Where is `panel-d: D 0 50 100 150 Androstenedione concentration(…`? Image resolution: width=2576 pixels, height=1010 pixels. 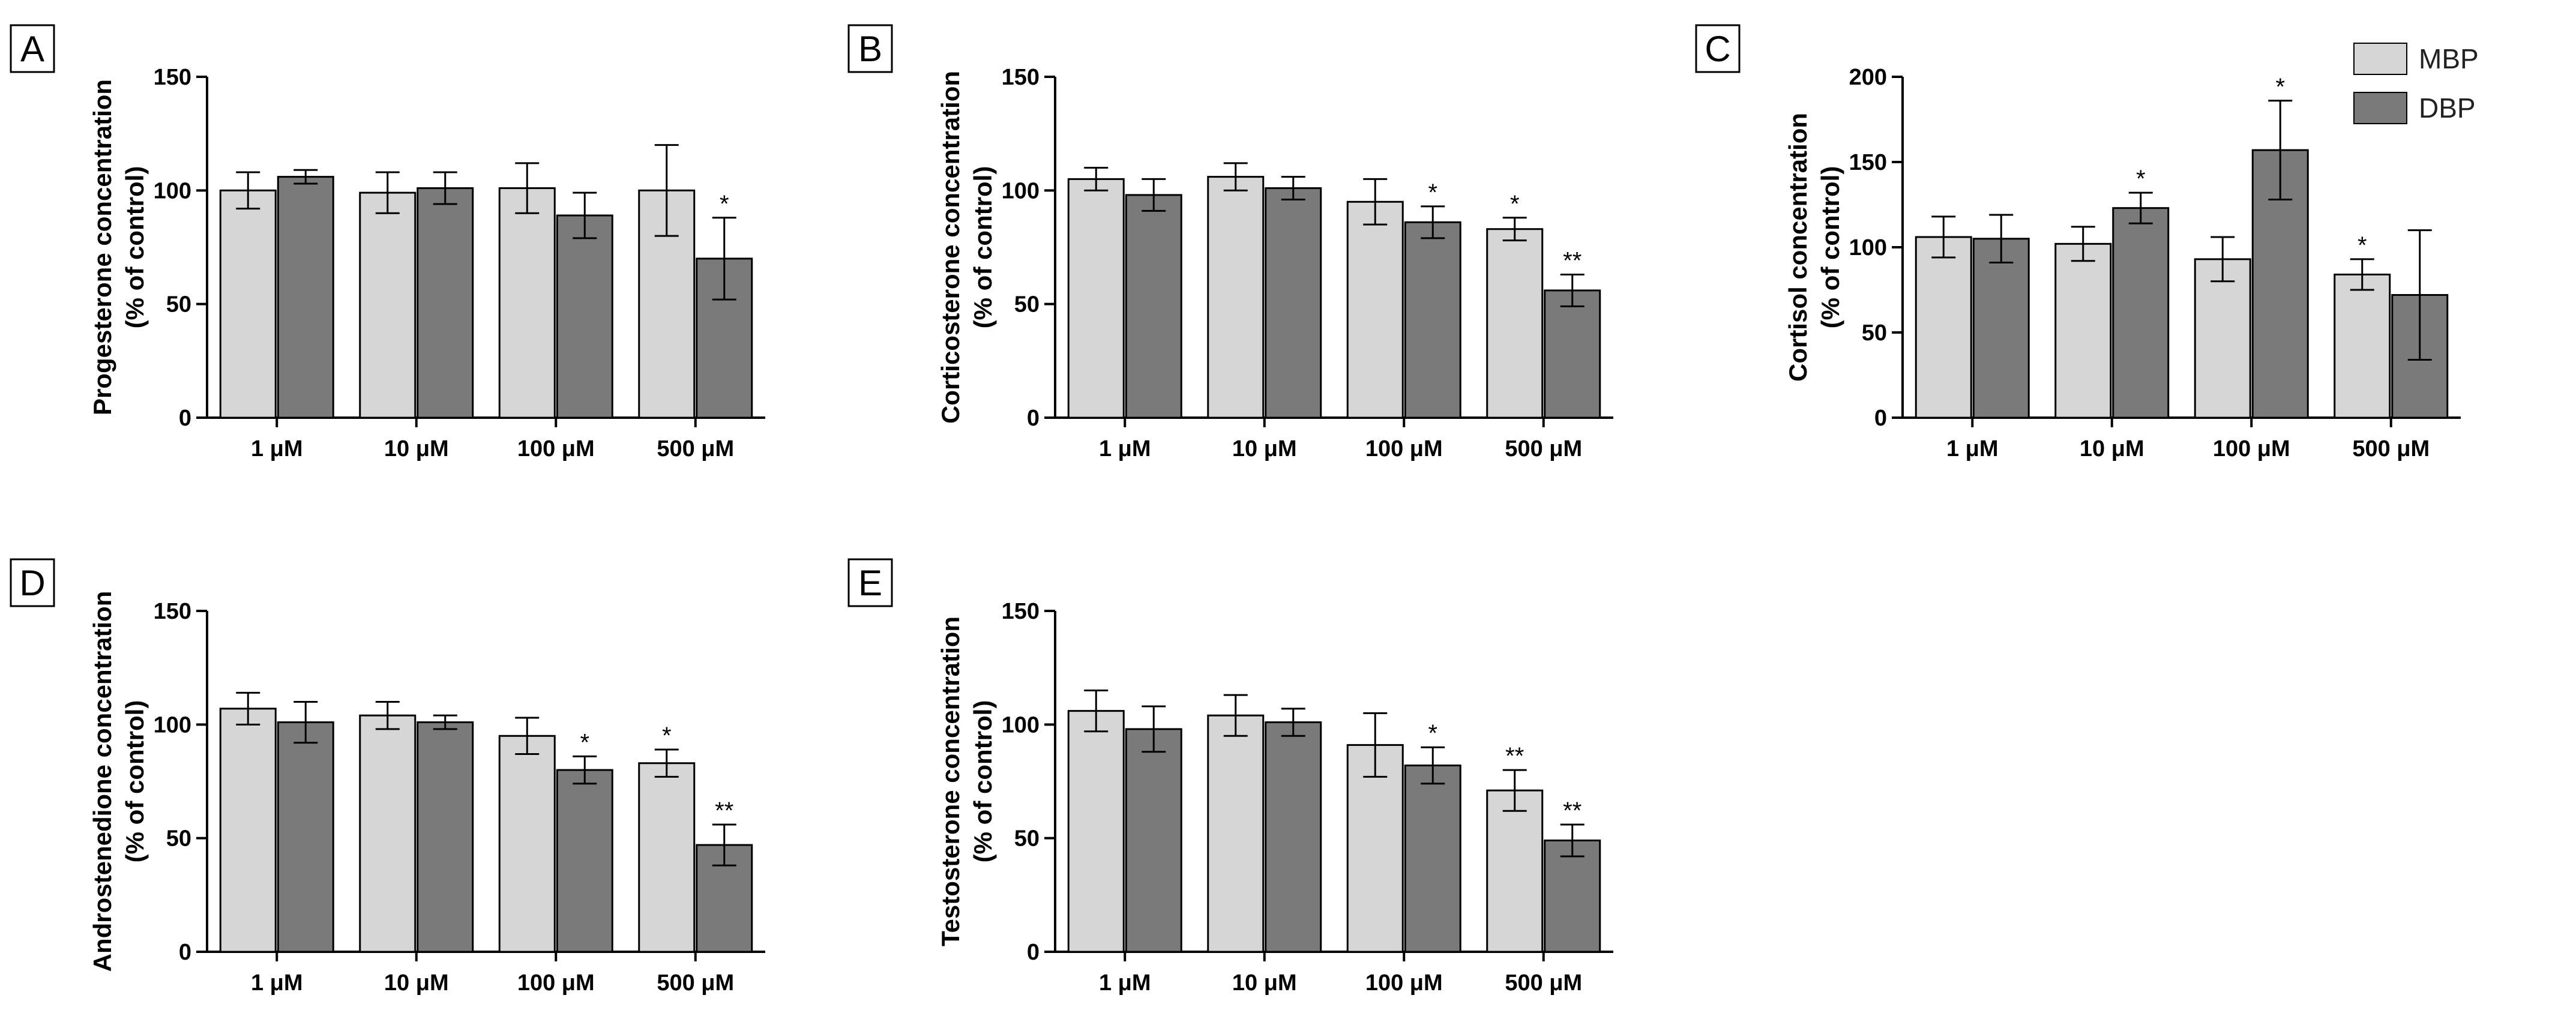
panel-d: D 0 50 100 150 Androstenedione concentration(… is located at coordinates (387, 777).